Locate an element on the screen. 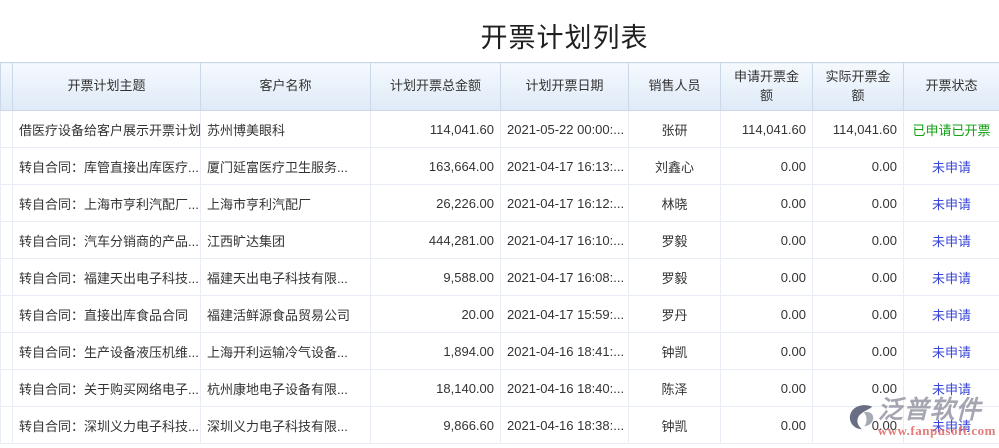 Image resolution: width=999 pixels, height=448 pixels. col-header-customer: 客户名称 is located at coordinates (285, 86).